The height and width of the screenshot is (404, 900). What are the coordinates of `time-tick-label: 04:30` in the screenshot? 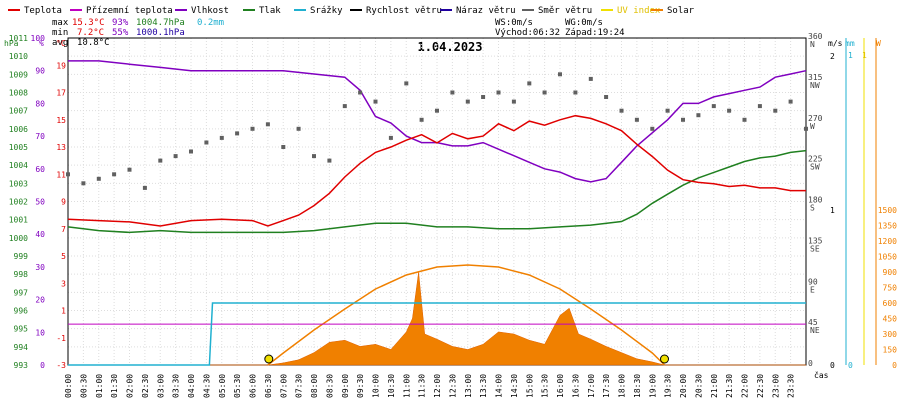 It's located at (206, 386).